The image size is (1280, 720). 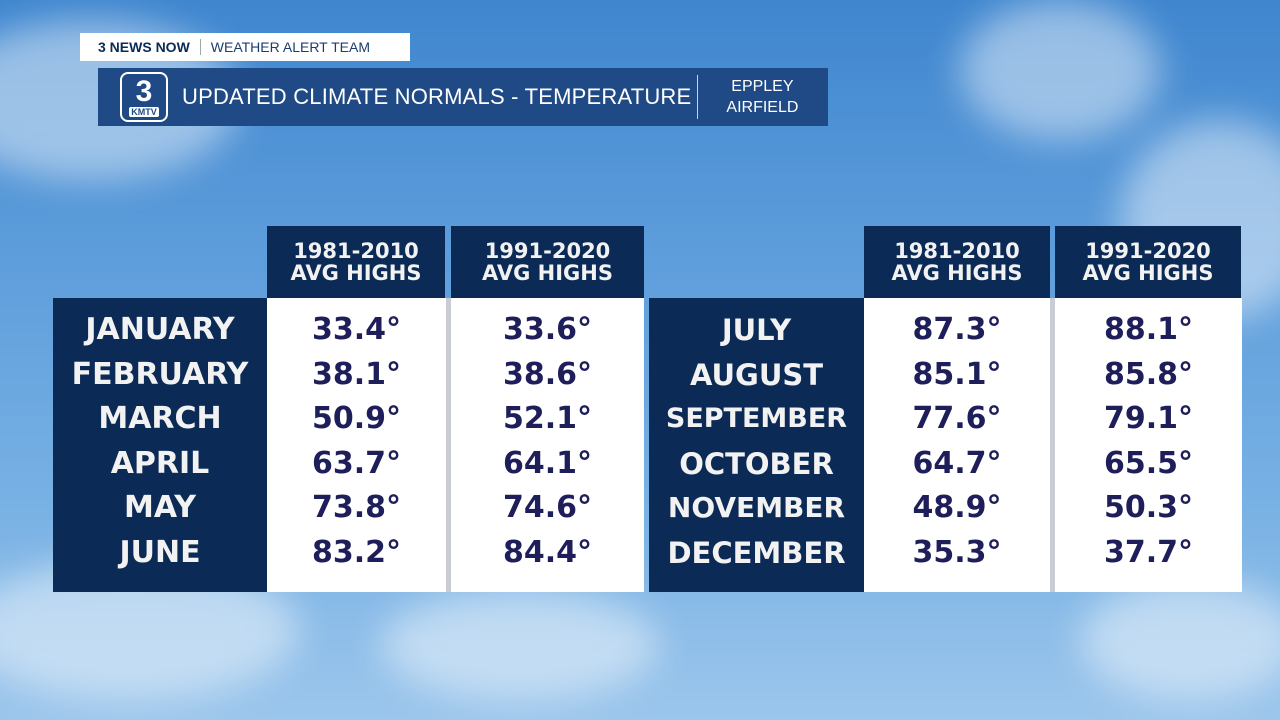 I want to click on value-cell: 85.8°, so click(x=1148, y=374).